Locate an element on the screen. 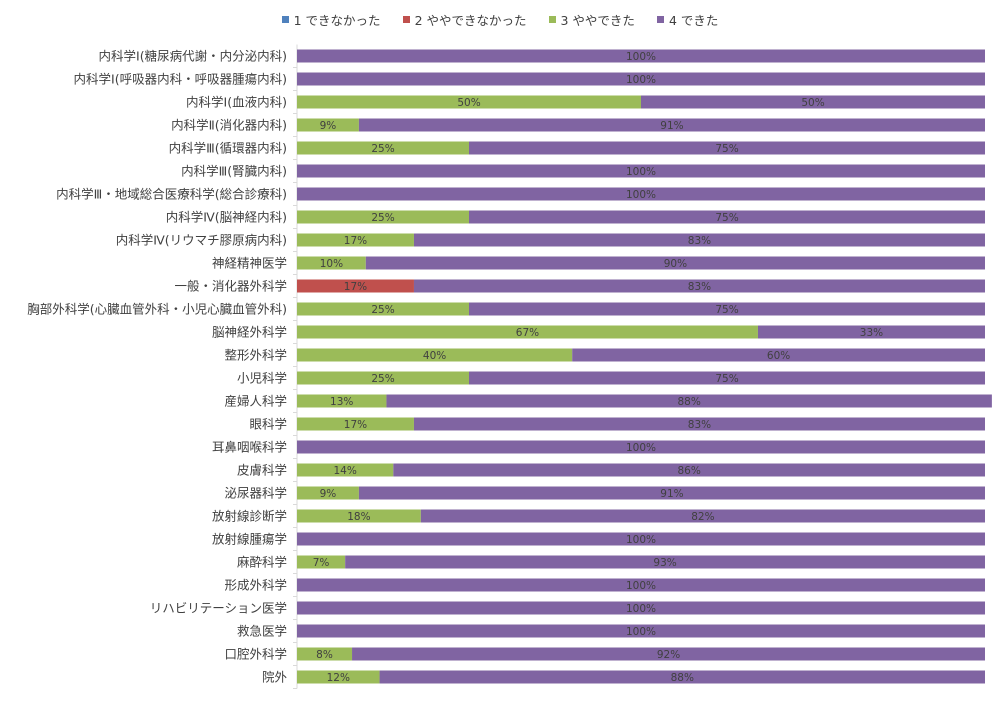  data-label: 90% is located at coordinates (675, 264).